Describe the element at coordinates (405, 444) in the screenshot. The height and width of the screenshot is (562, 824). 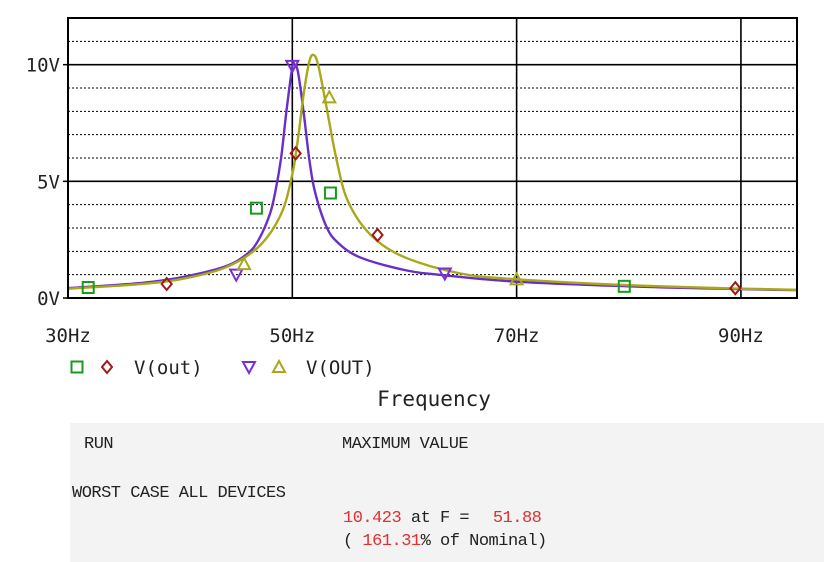
I see `maximum-value-column-header: MAXIMUM VALUE` at that location.